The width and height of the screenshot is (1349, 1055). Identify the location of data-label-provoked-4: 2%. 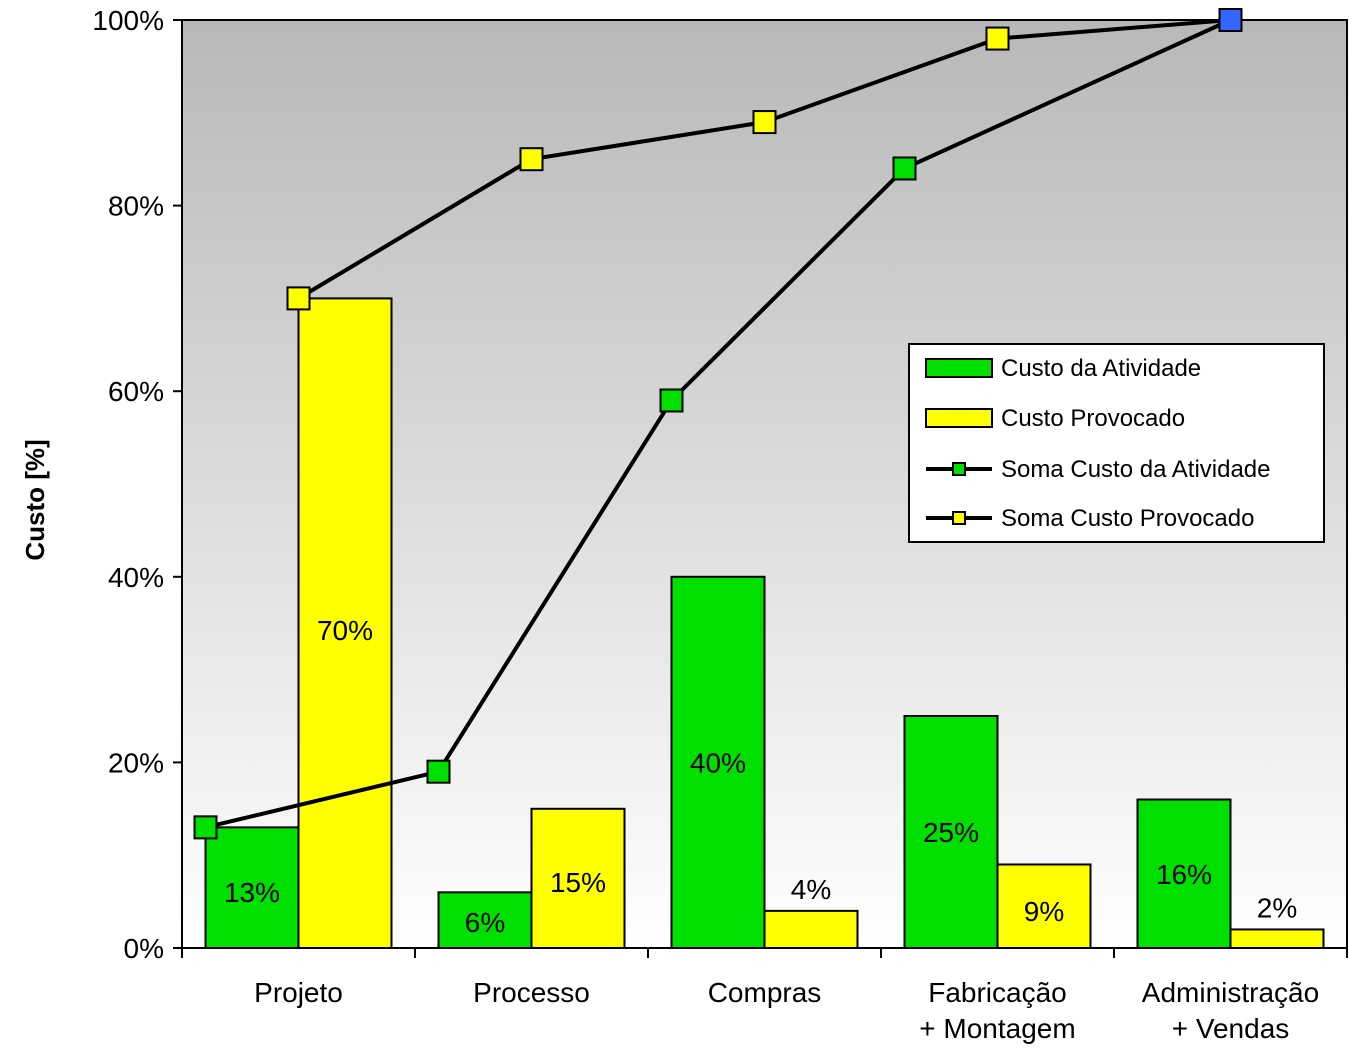
(1277, 907).